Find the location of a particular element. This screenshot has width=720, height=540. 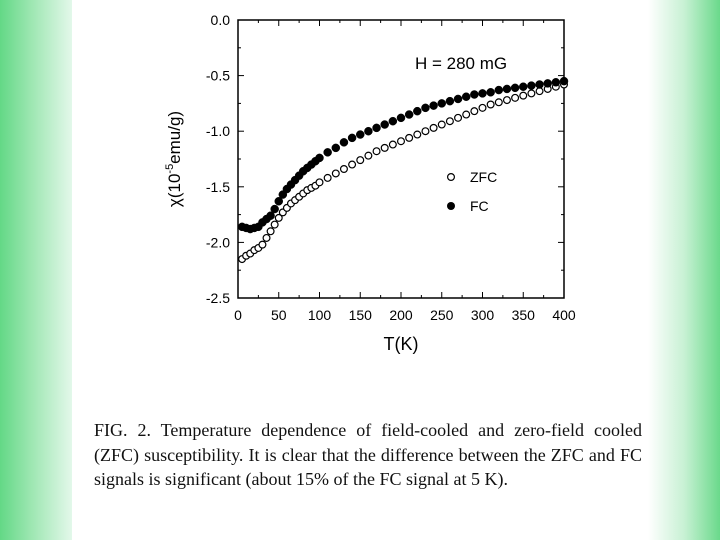

y-tick-label: -2.5 is located at coordinates (218, 298).